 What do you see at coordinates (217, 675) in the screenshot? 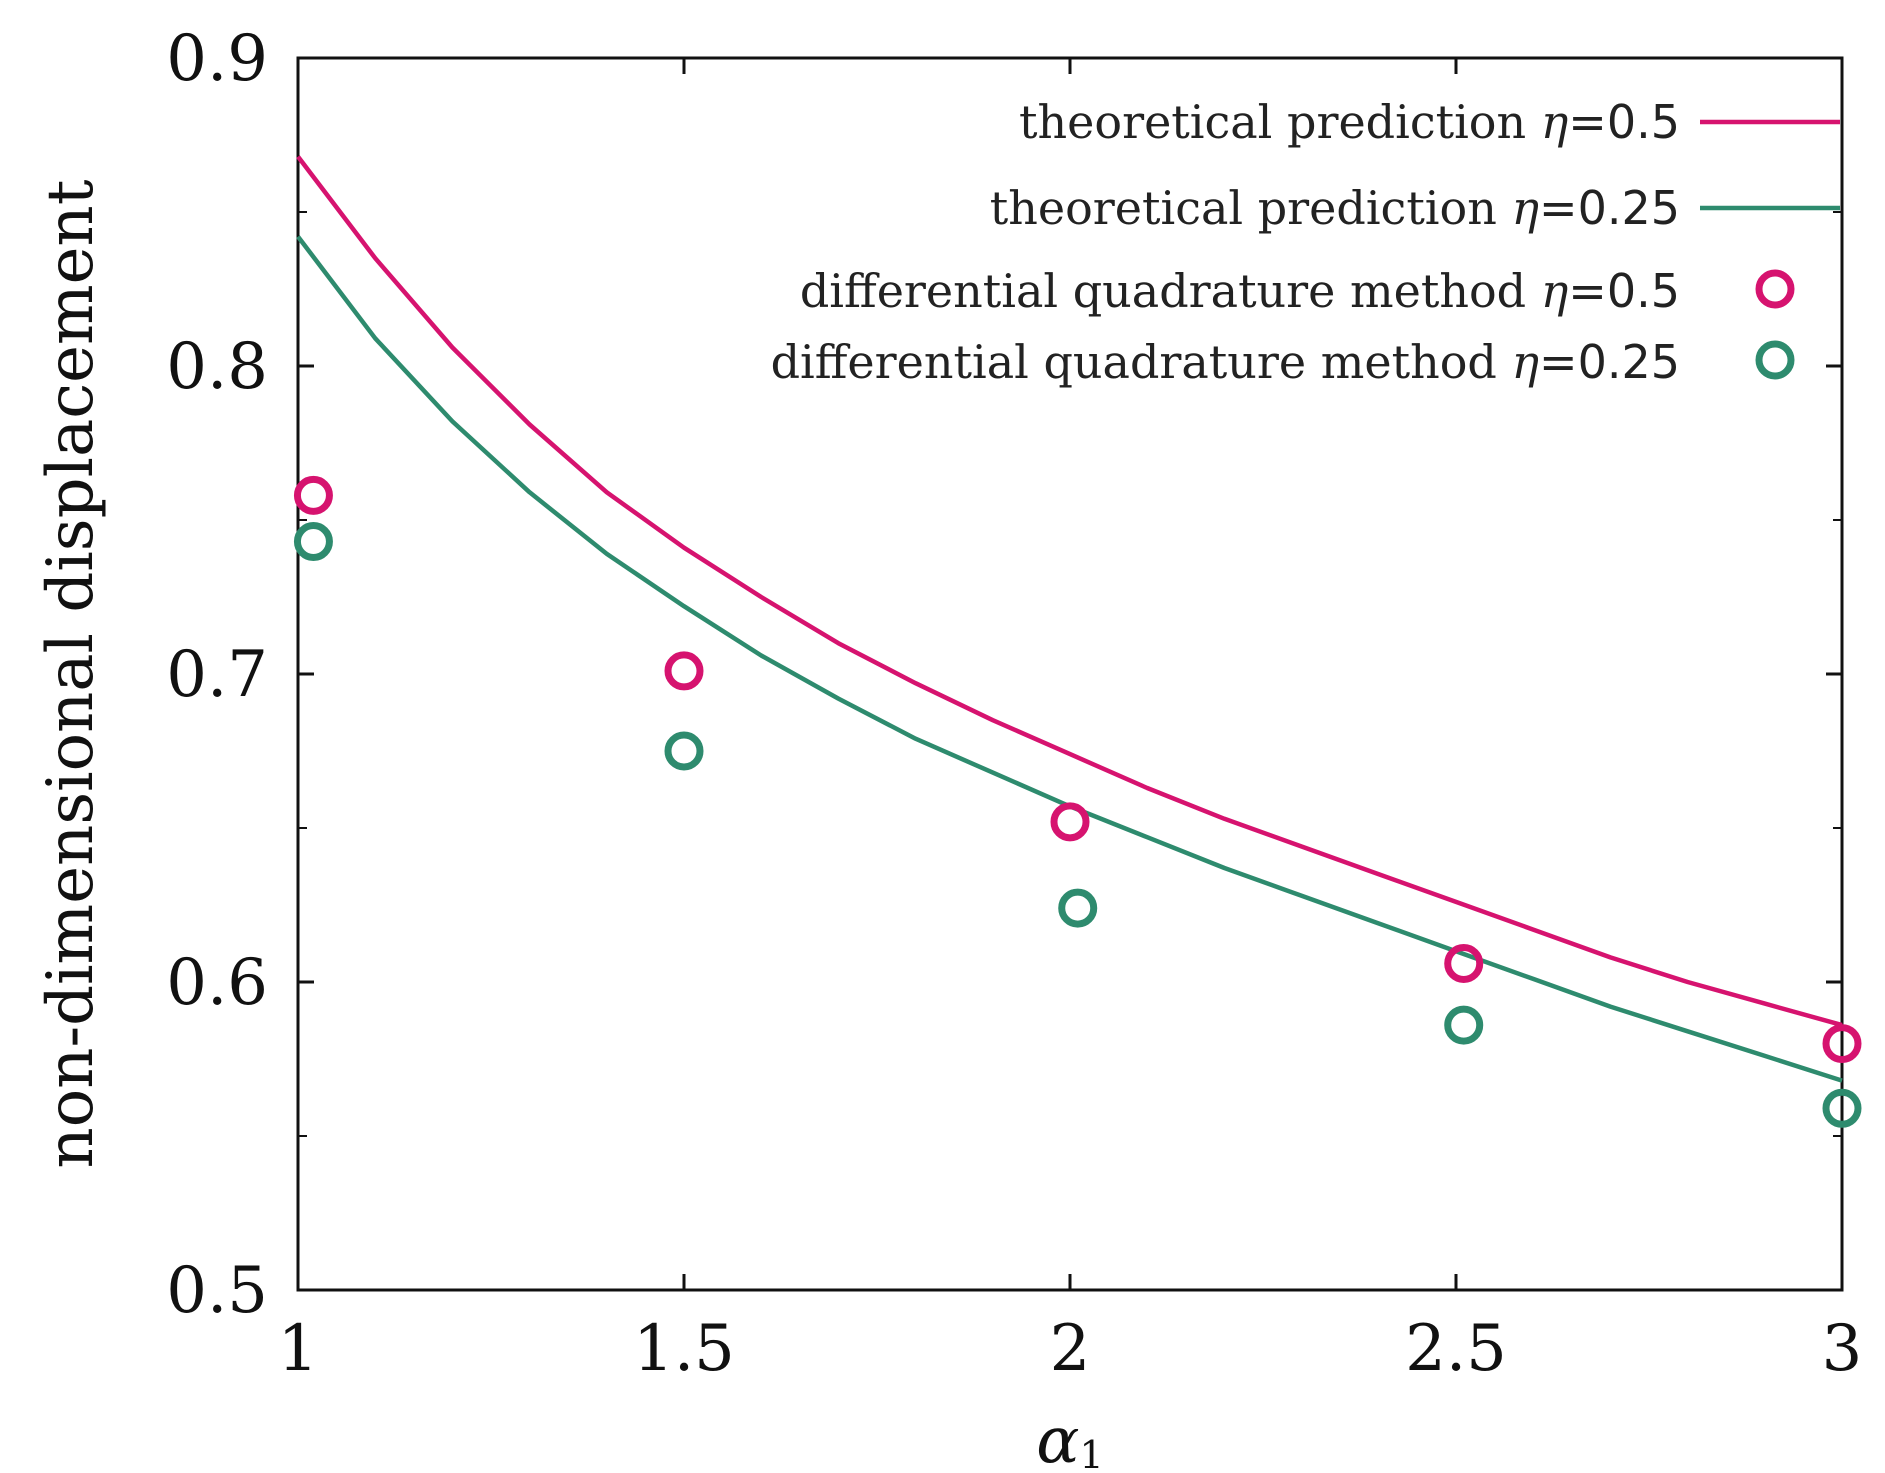
I see `y-tick-label: 0.7` at bounding box center [217, 675].